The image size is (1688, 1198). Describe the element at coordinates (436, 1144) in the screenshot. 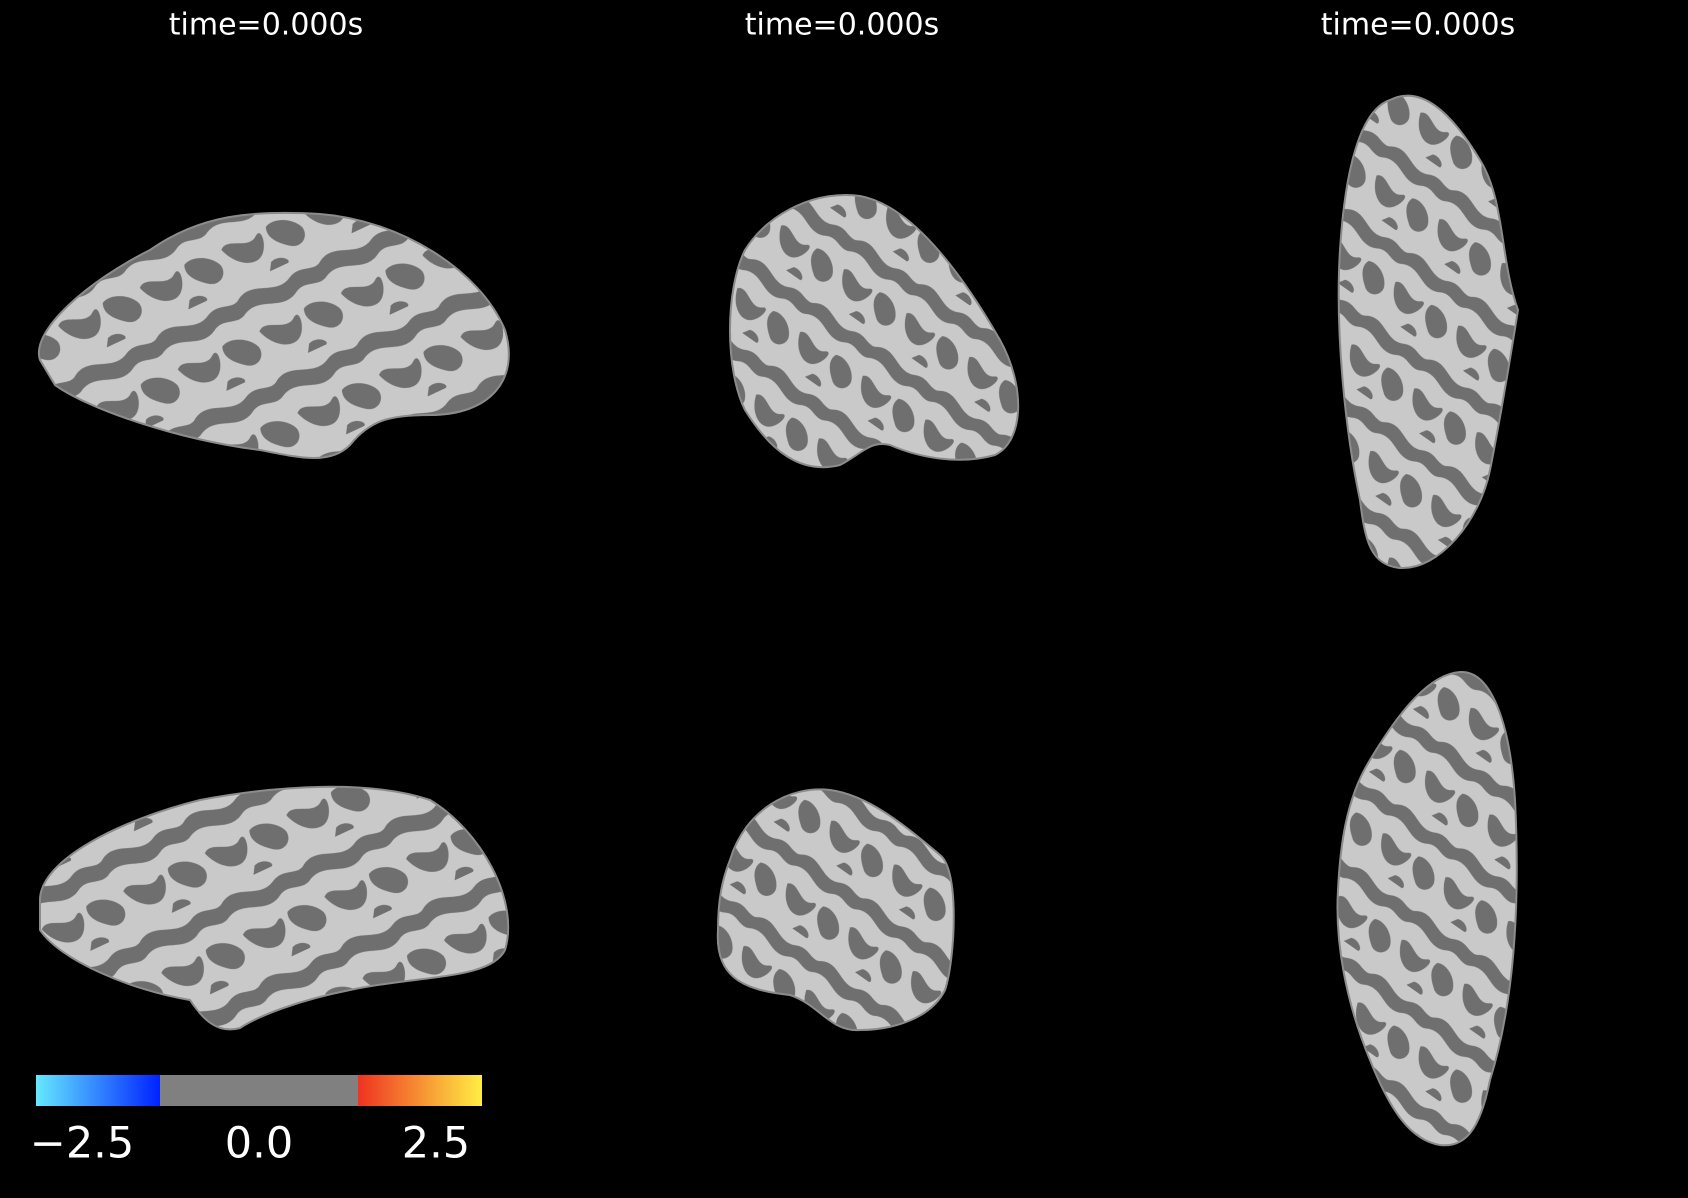

I see `colorbar-tick-label: 2.5` at that location.